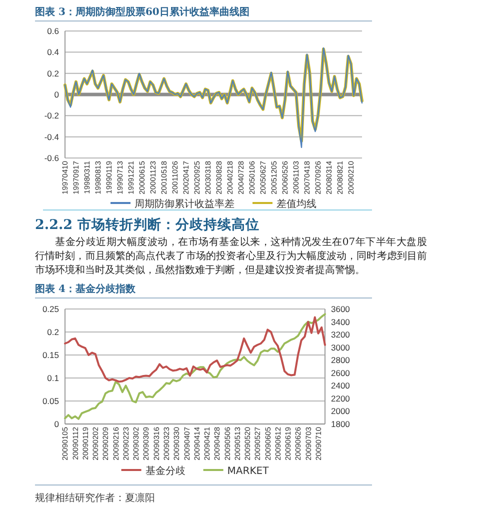 The width and height of the screenshot is (500, 512). Describe the element at coordinates (340, 424) in the screenshot. I see `y2-tick-label: 1800` at that location.